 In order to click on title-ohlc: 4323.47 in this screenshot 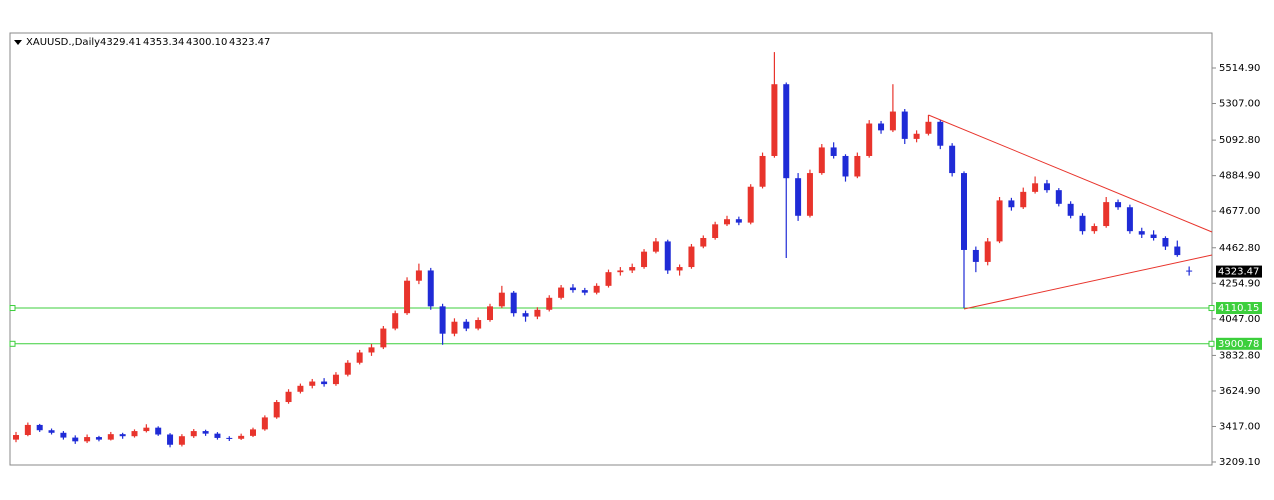, I will do `click(249, 42)`.